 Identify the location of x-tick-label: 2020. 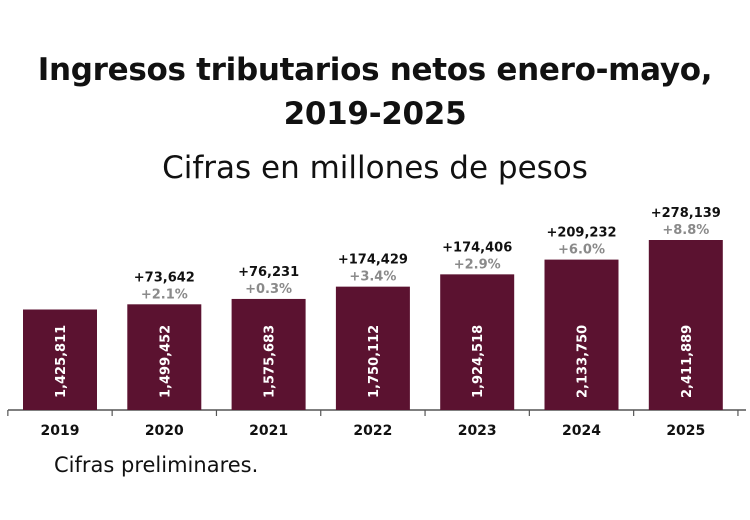
(164, 431).